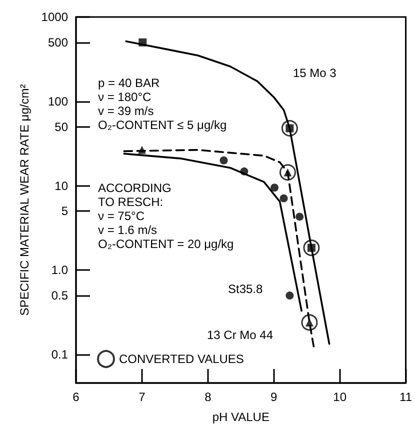 The height and width of the screenshot is (428, 415). I want to click on y-tick-label: 50, so click(61, 127).